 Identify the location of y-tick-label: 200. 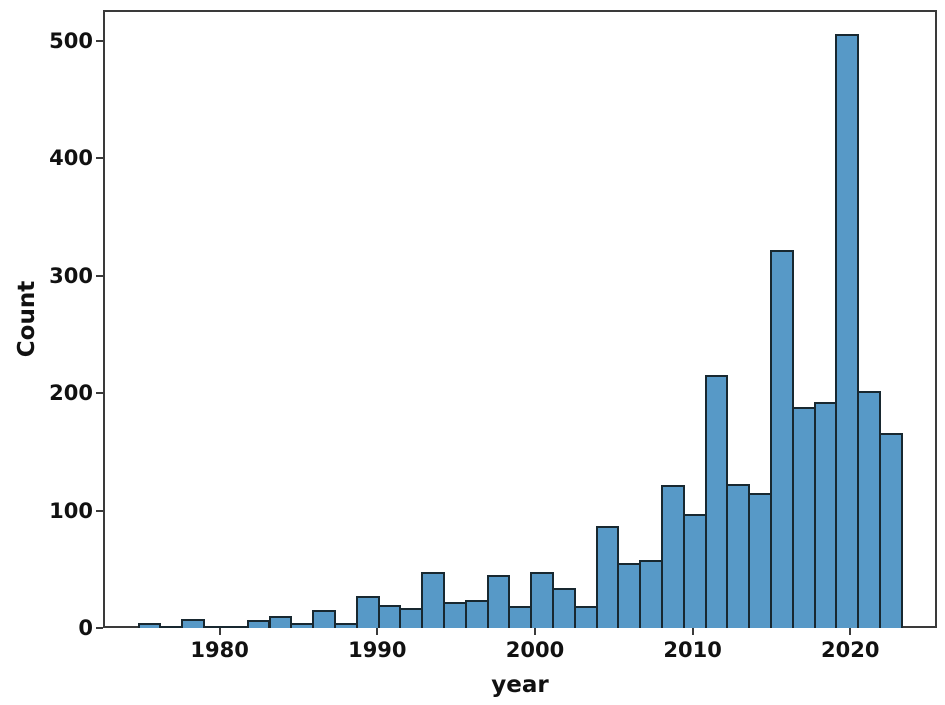
(71, 393).